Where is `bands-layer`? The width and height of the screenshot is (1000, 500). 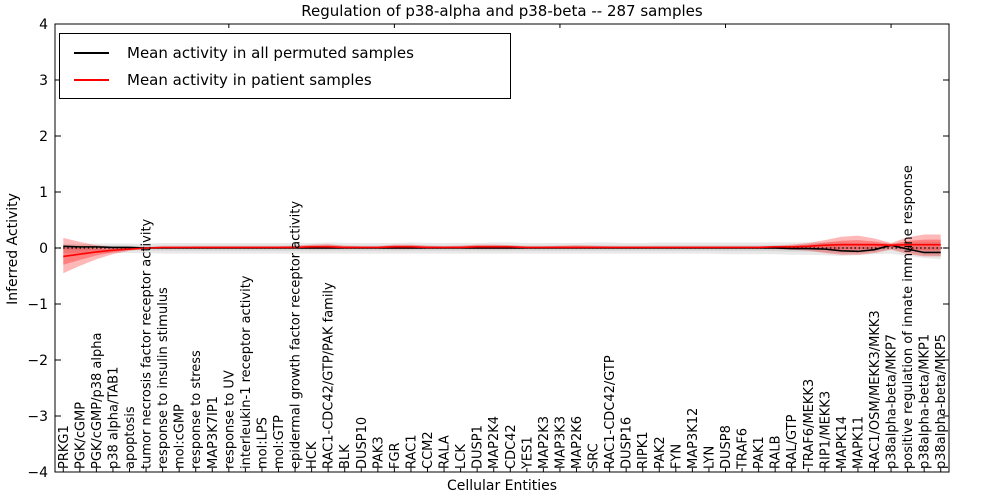
bands-layer is located at coordinates (502, 254).